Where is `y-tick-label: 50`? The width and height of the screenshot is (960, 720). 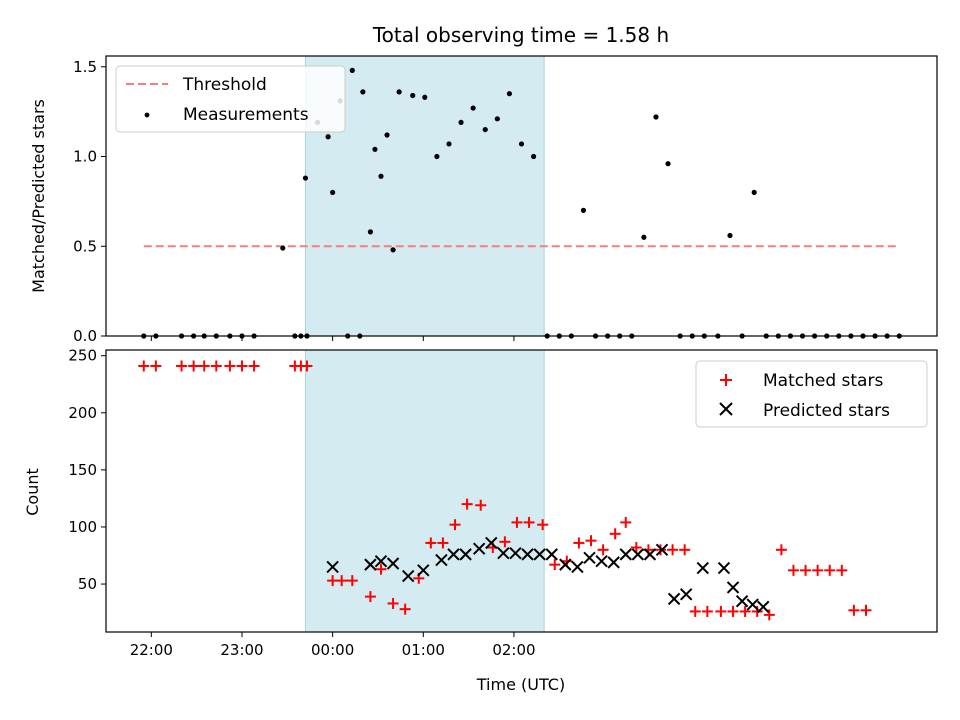
y-tick-label: 50 is located at coordinates (87, 584).